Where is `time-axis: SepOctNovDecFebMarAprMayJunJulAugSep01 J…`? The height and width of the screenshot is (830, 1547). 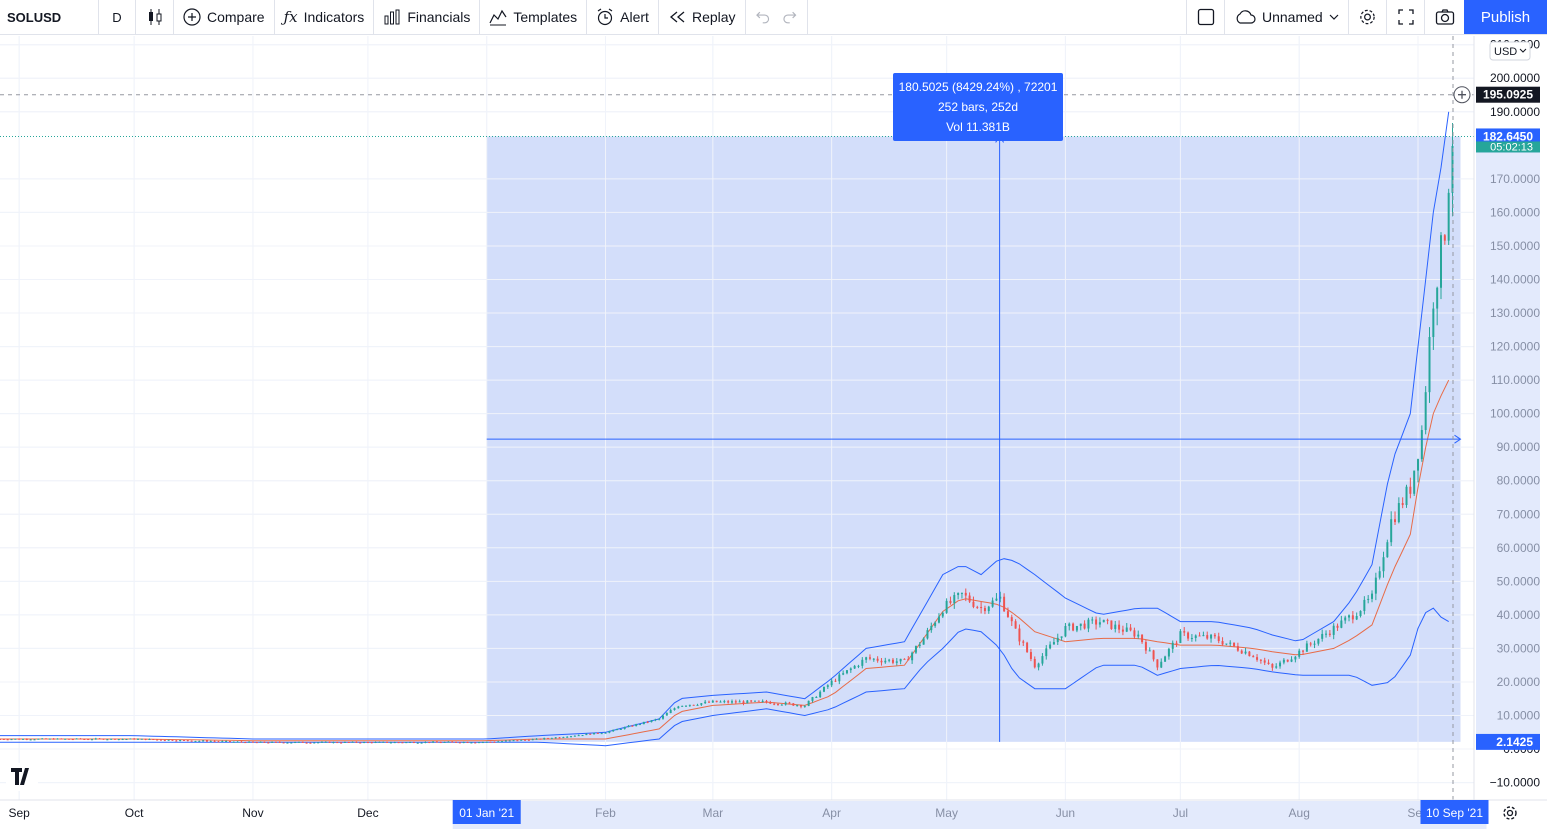 time-axis: SepOctNovDecFebMarAprMayJunJulAugSep01 J… is located at coordinates (773, 814).